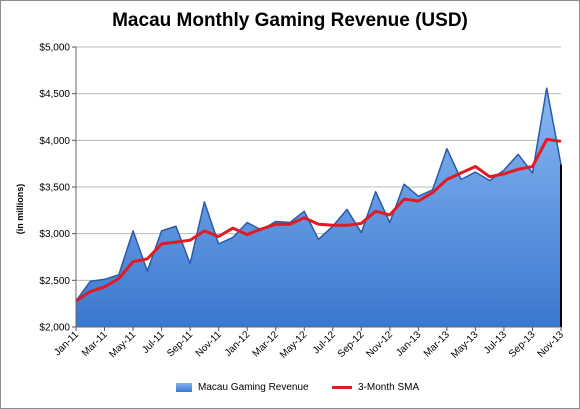 Image resolution: width=580 pixels, height=409 pixels. Describe the element at coordinates (54, 281) in the screenshot. I see `y-tick-label: $2,500` at that location.